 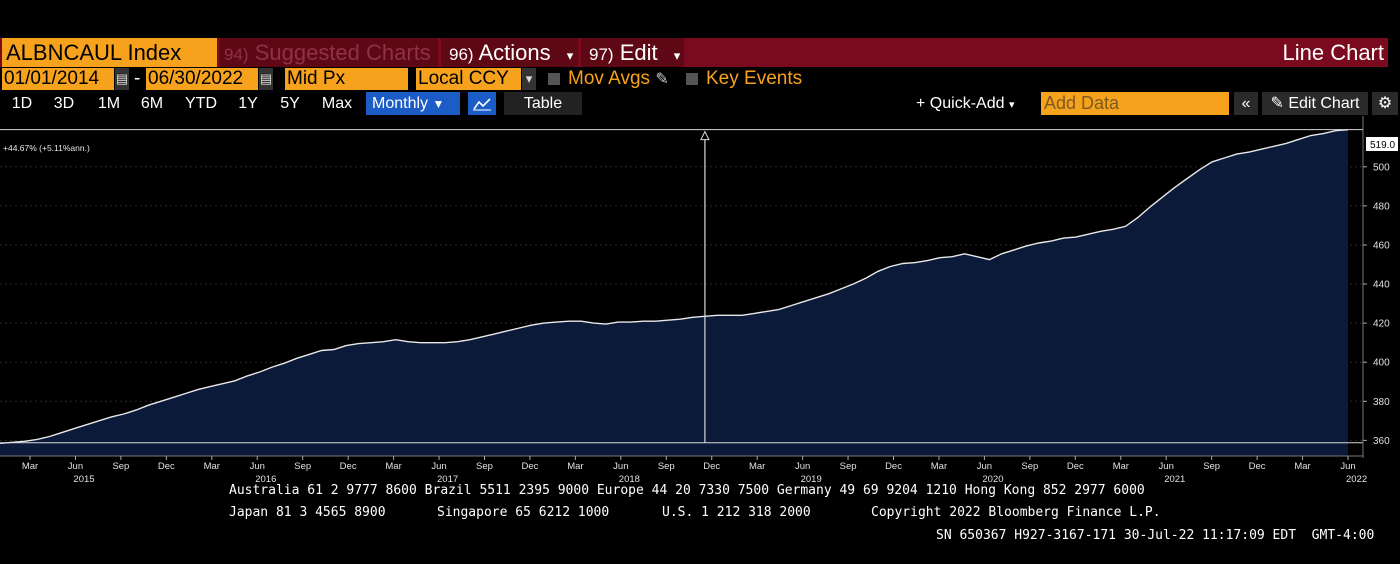 I want to click on actions-menu: 96) Actions ▾, so click(x=509, y=52).